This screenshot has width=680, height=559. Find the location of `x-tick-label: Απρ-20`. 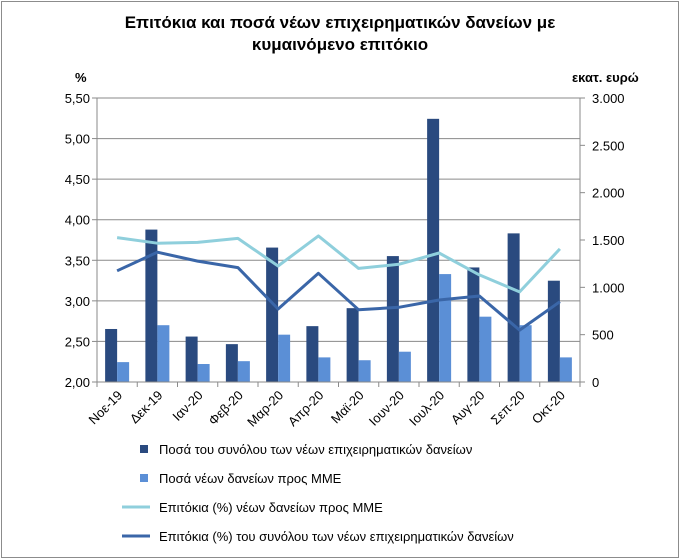

x-tick-label: Απρ-20 is located at coordinates (306, 409).